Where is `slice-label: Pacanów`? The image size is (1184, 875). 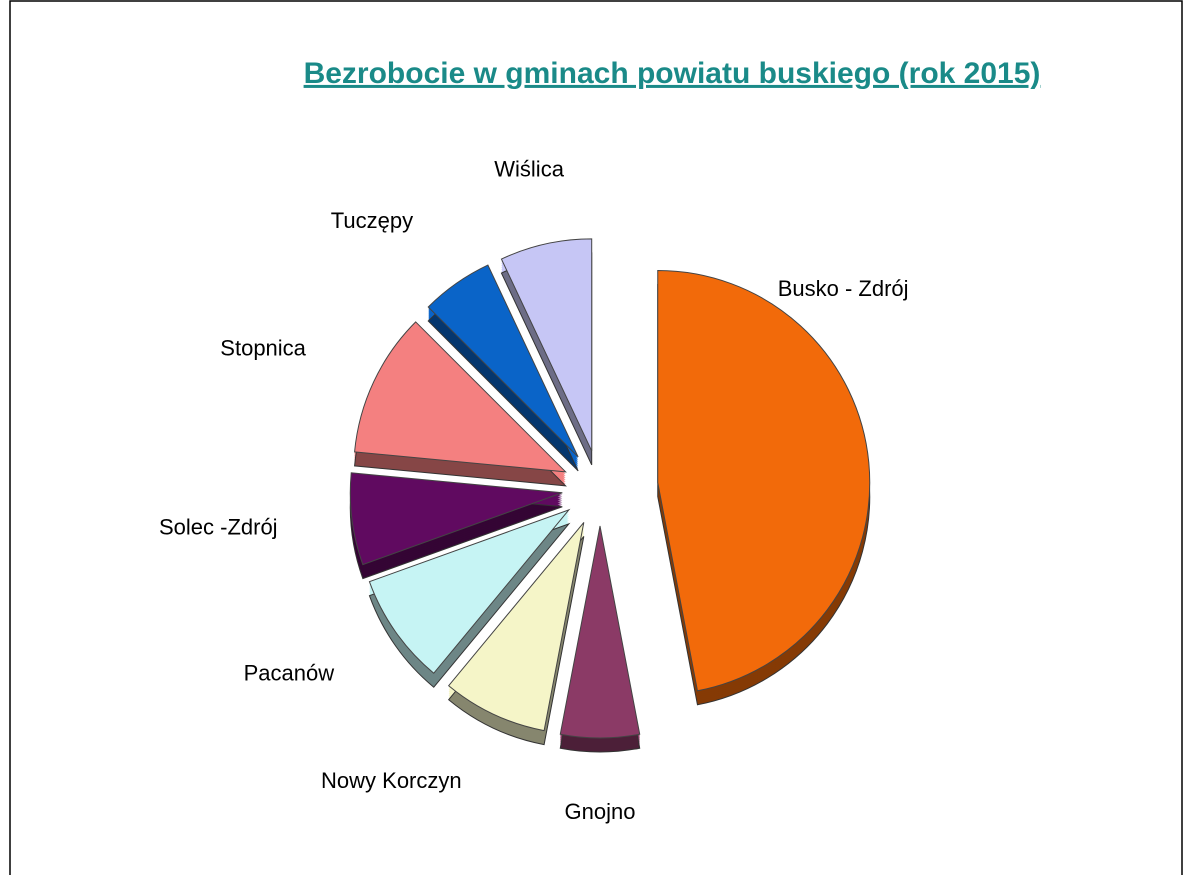 slice-label: Pacanów is located at coordinates (289, 673).